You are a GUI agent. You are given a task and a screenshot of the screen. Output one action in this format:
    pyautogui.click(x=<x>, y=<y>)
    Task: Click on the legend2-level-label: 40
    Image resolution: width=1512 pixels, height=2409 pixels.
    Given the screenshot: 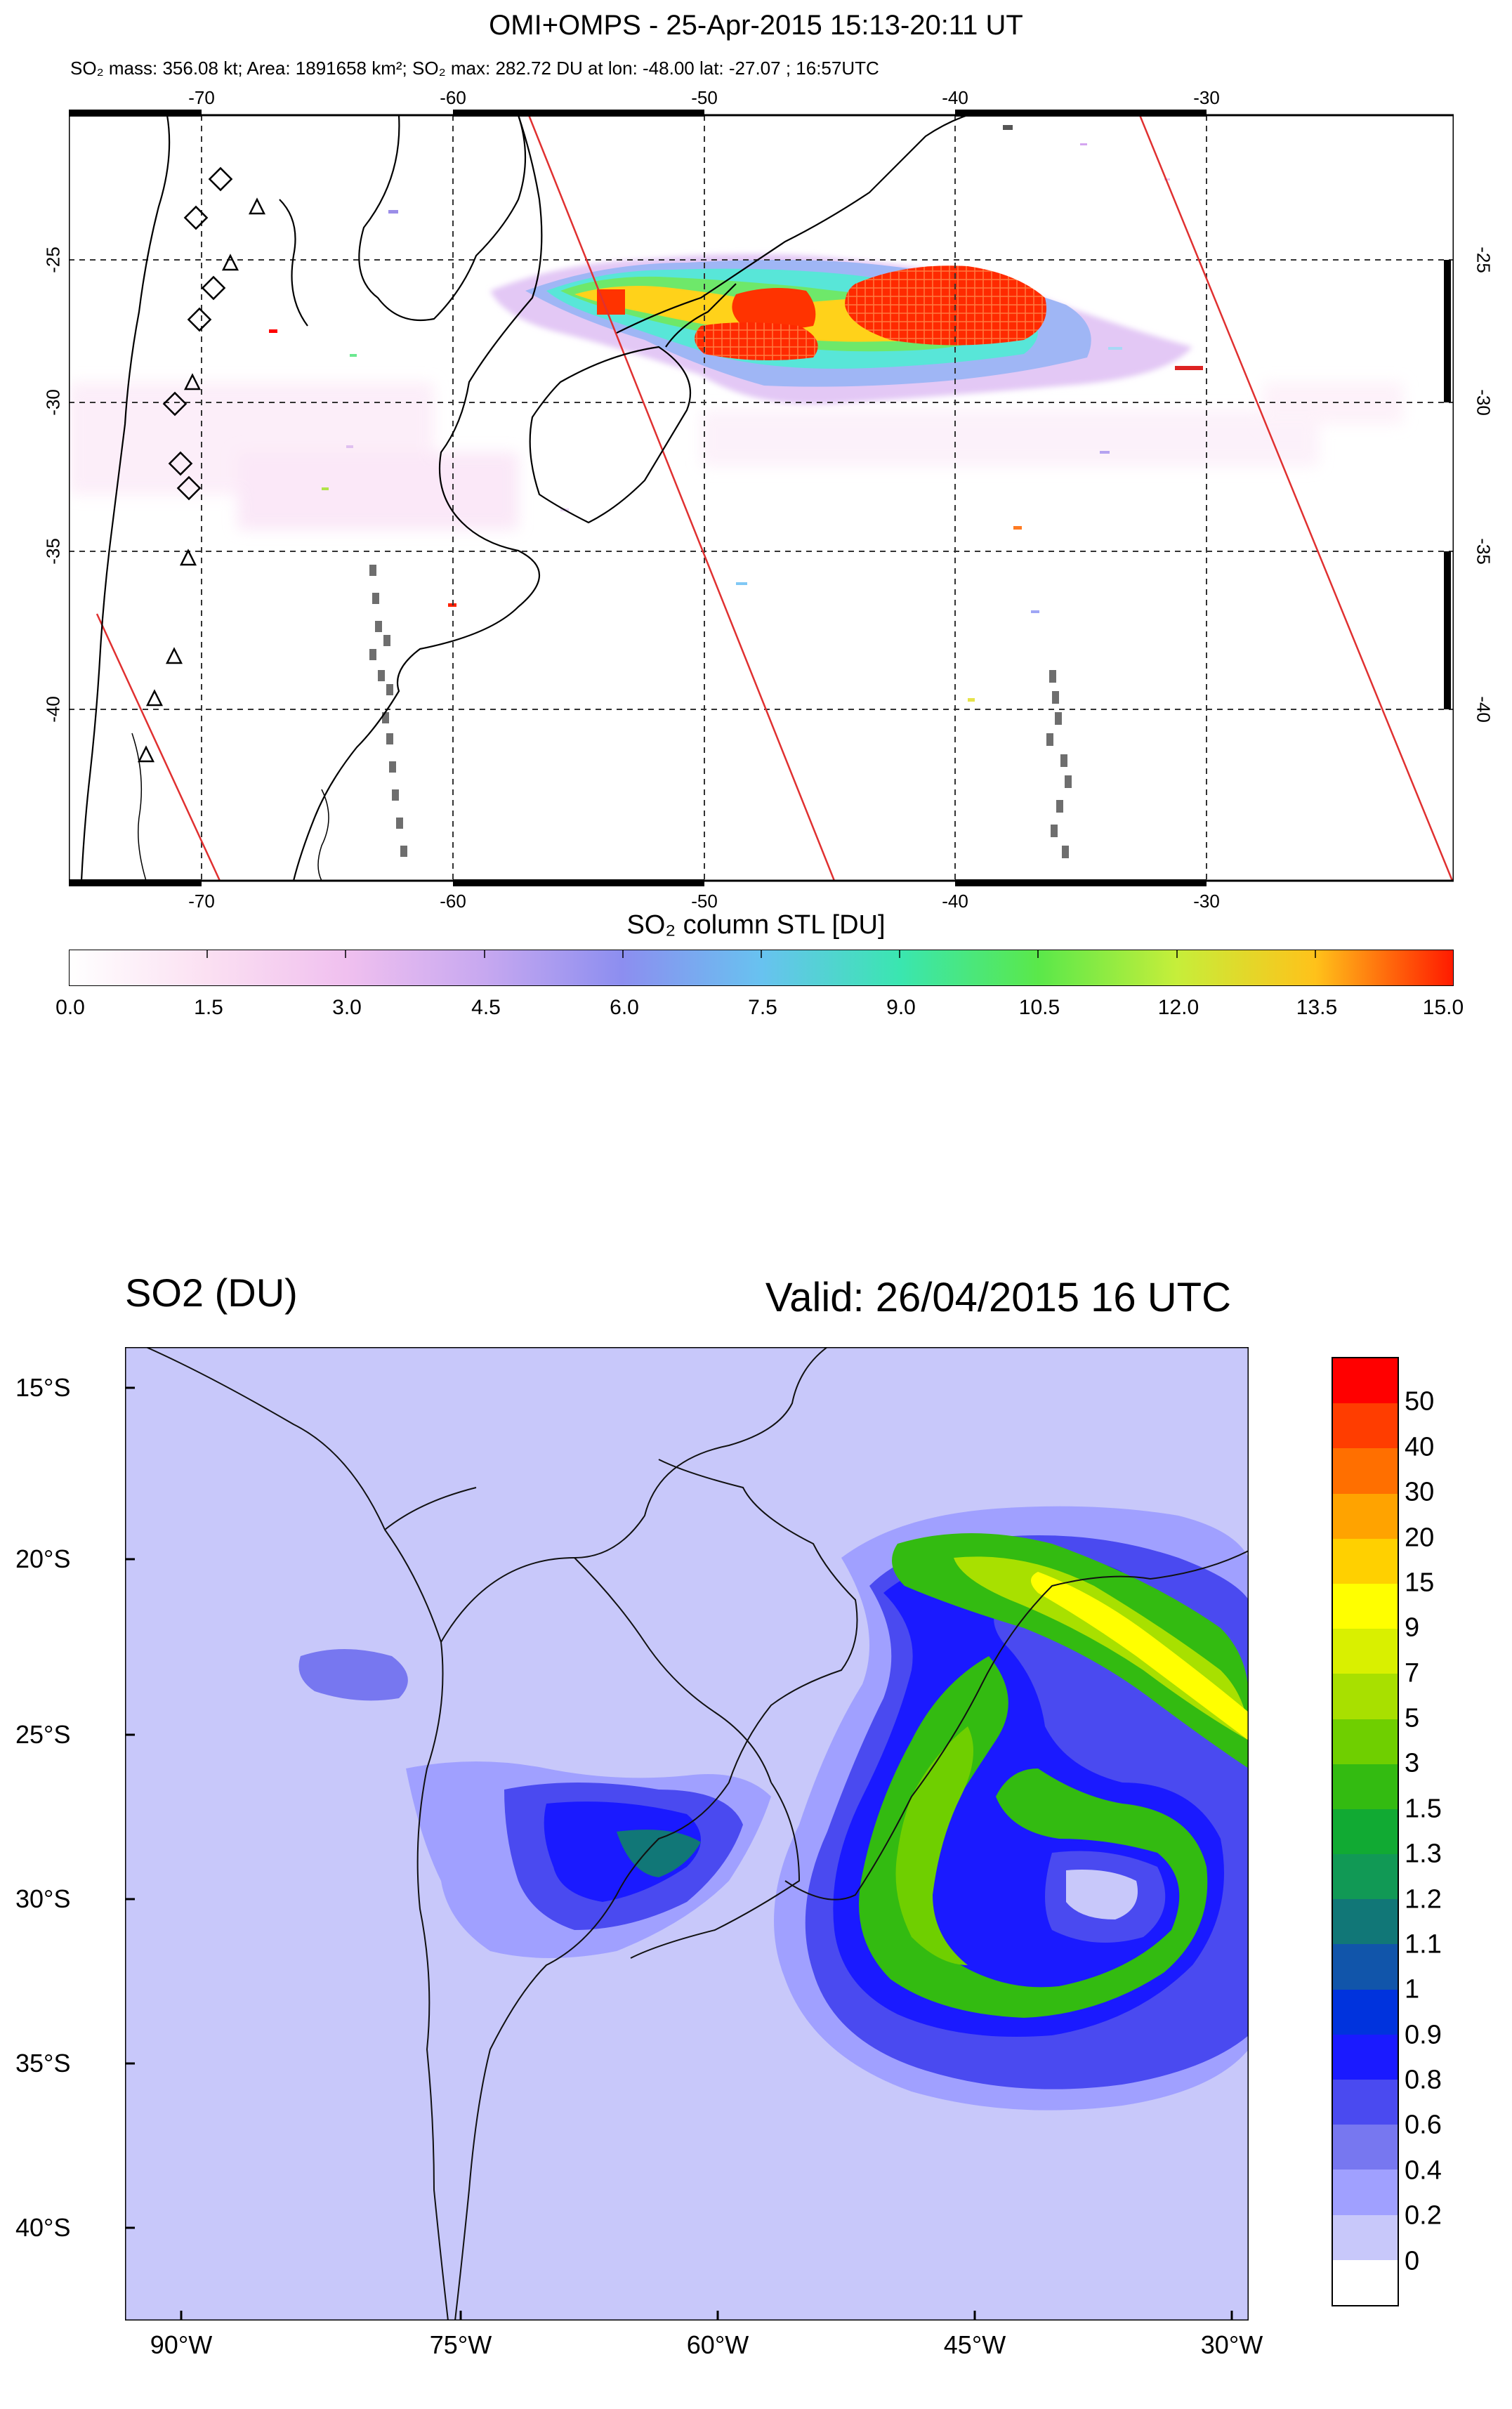 What is the action you would take?
    pyautogui.click(x=1420, y=1447)
    